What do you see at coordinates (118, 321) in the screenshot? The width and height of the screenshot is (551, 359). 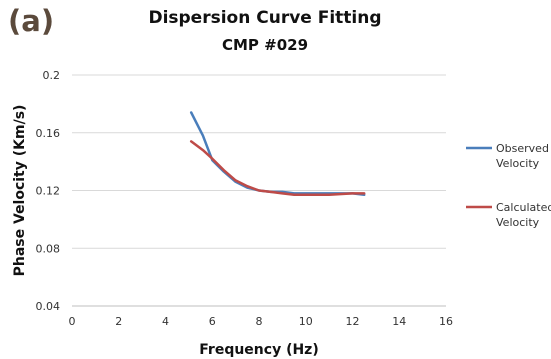 I see `x-tick-label: 2` at bounding box center [118, 321].